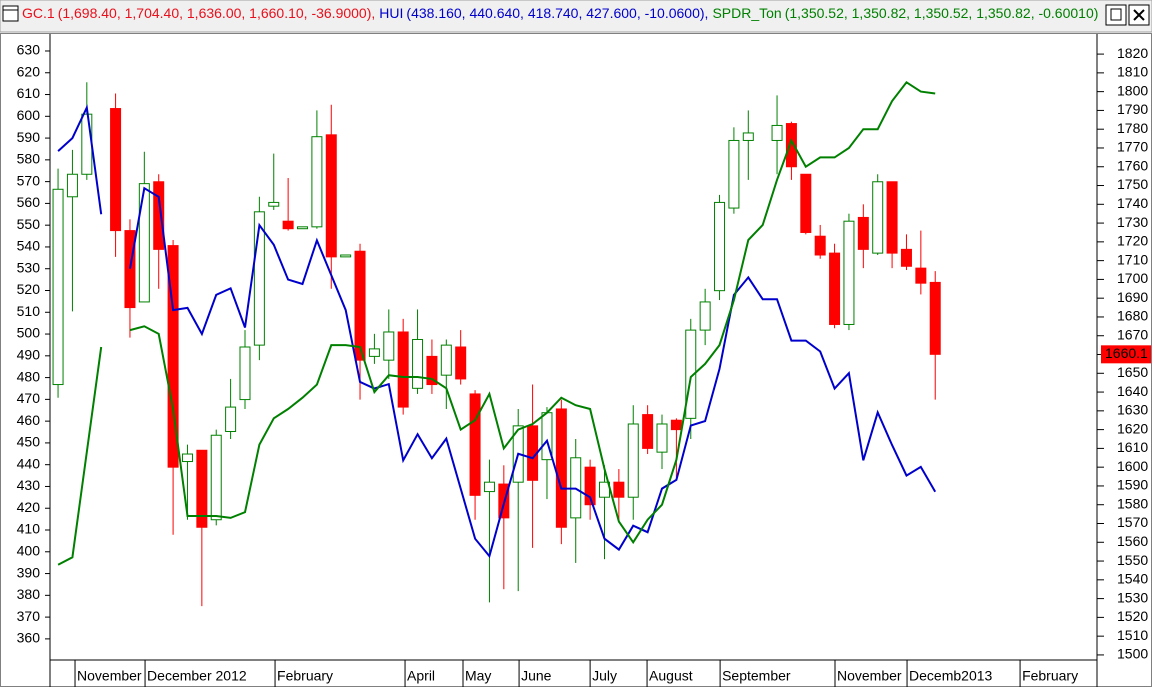 This screenshot has width=1152, height=687. I want to click on y-tick-label: 470, so click(29, 398).